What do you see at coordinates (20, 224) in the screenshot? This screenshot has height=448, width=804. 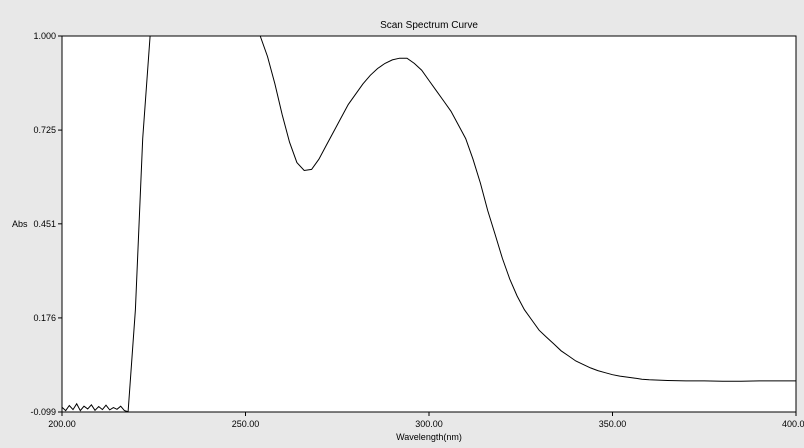 I see `y-axis-label: Abs` at bounding box center [20, 224].